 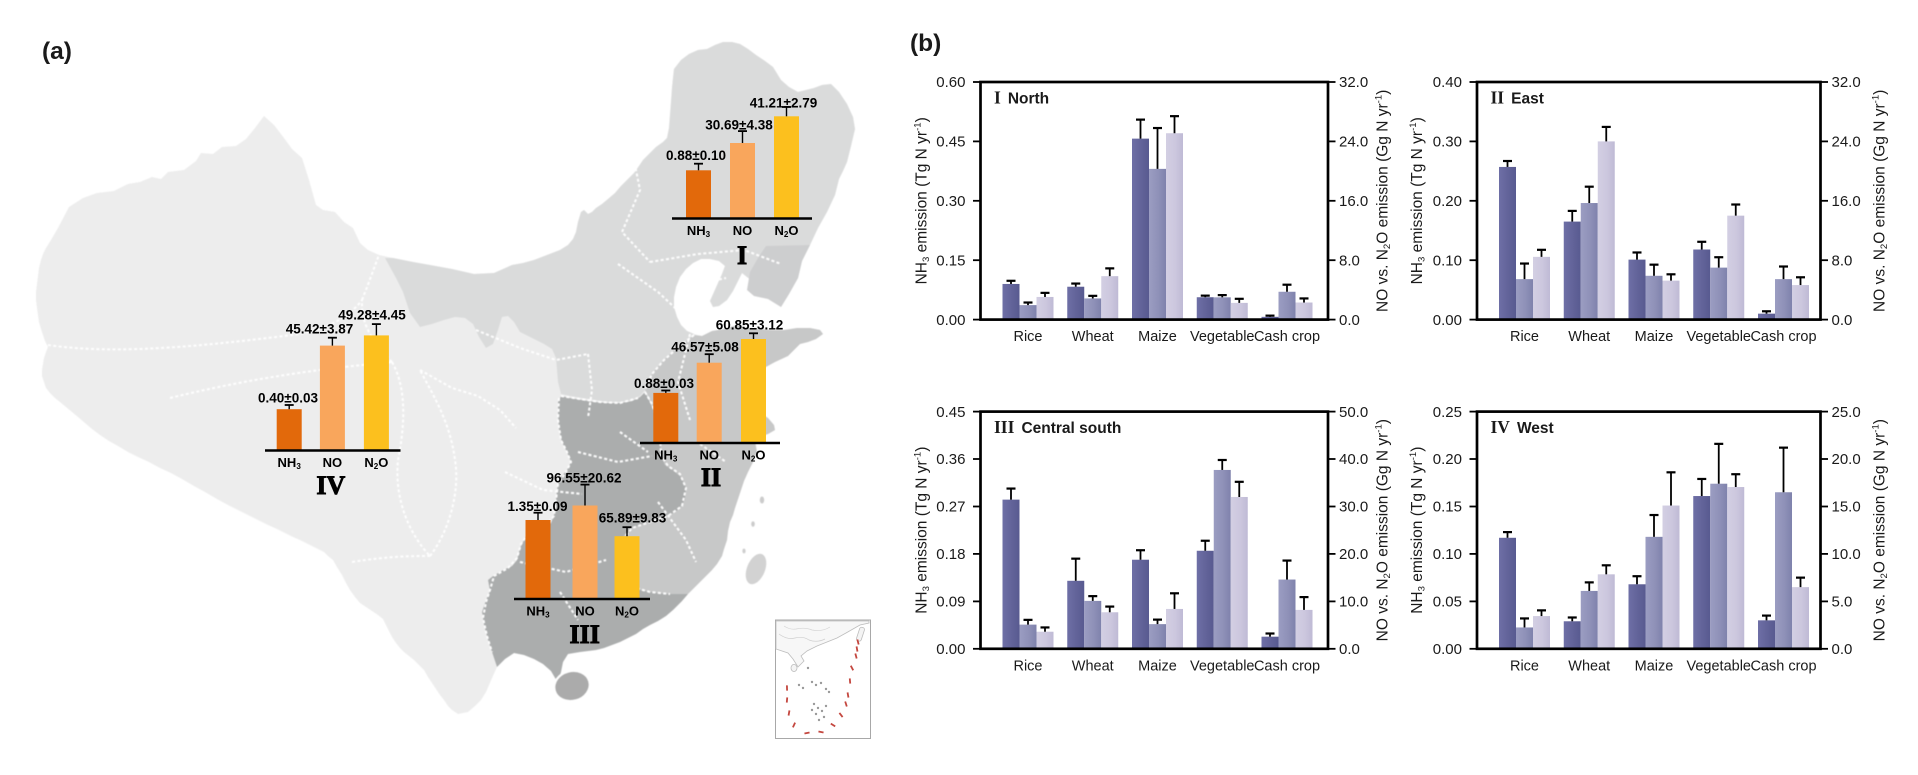 What do you see at coordinates (584, 478) in the screenshot?
I see `svg-text: 96.55±20.62` at bounding box center [584, 478].